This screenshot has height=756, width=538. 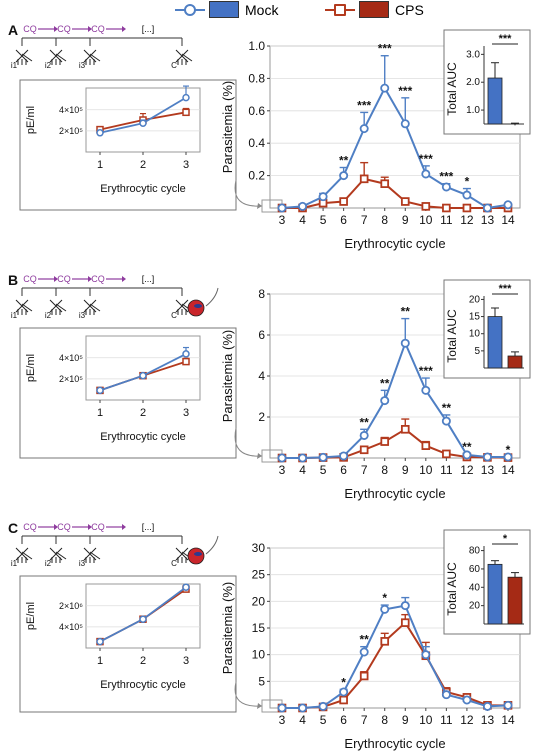 What do you see at coordinates (71, 379) in the screenshot?
I see `inset-ytick-label: 2×10⁵` at bounding box center [71, 379].